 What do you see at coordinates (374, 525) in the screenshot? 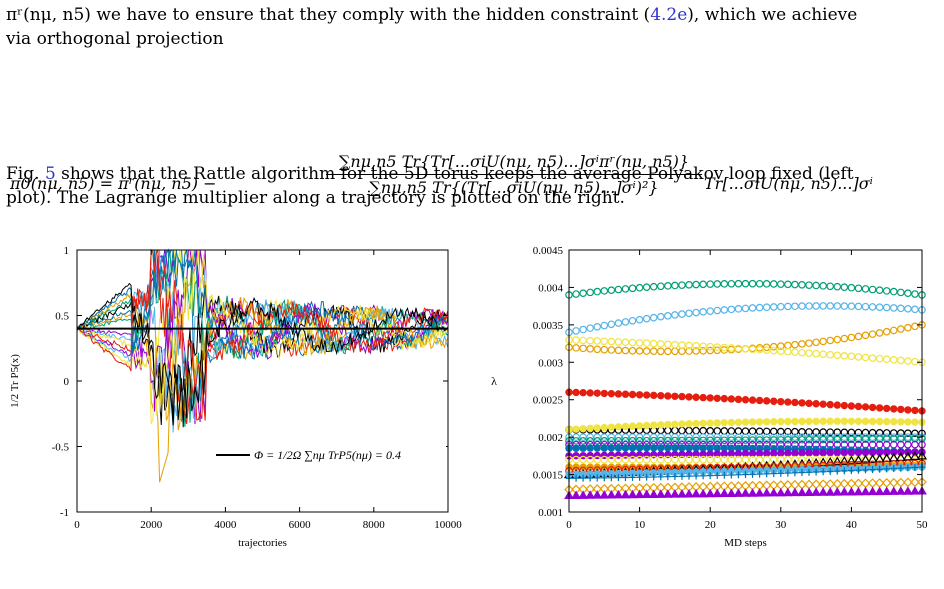
I see `x-tick-label: 8000` at bounding box center [374, 525].